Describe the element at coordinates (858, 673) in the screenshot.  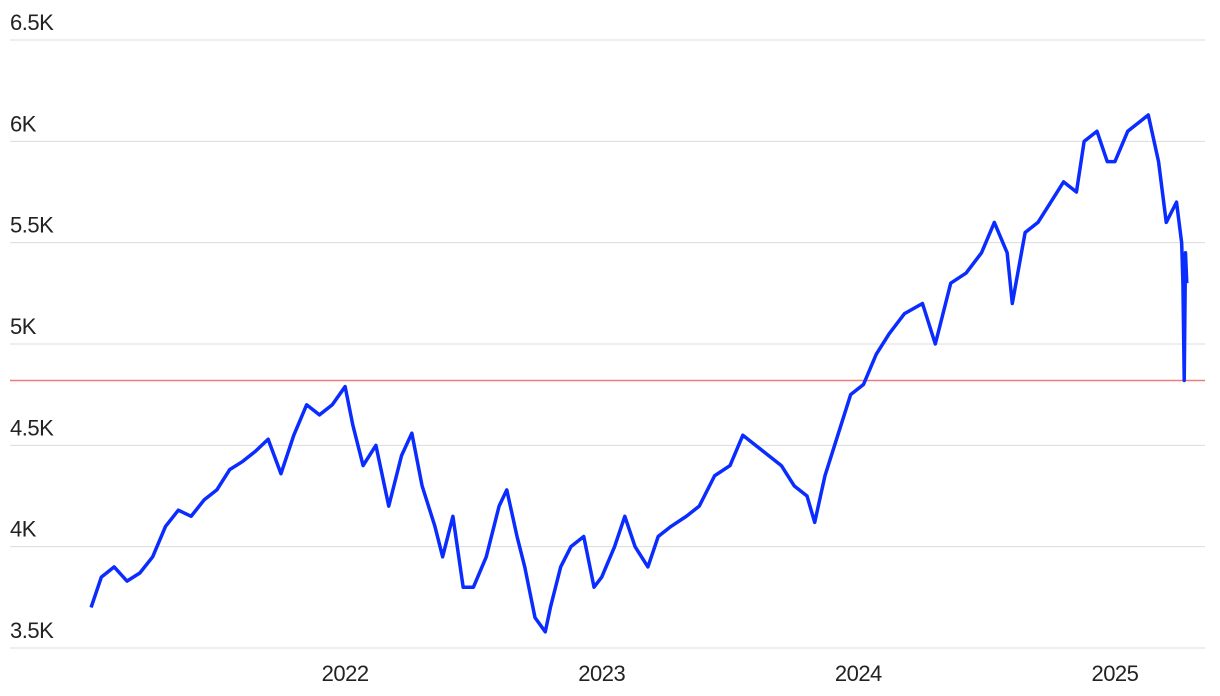
I see `x-tick-label: 2024` at that location.